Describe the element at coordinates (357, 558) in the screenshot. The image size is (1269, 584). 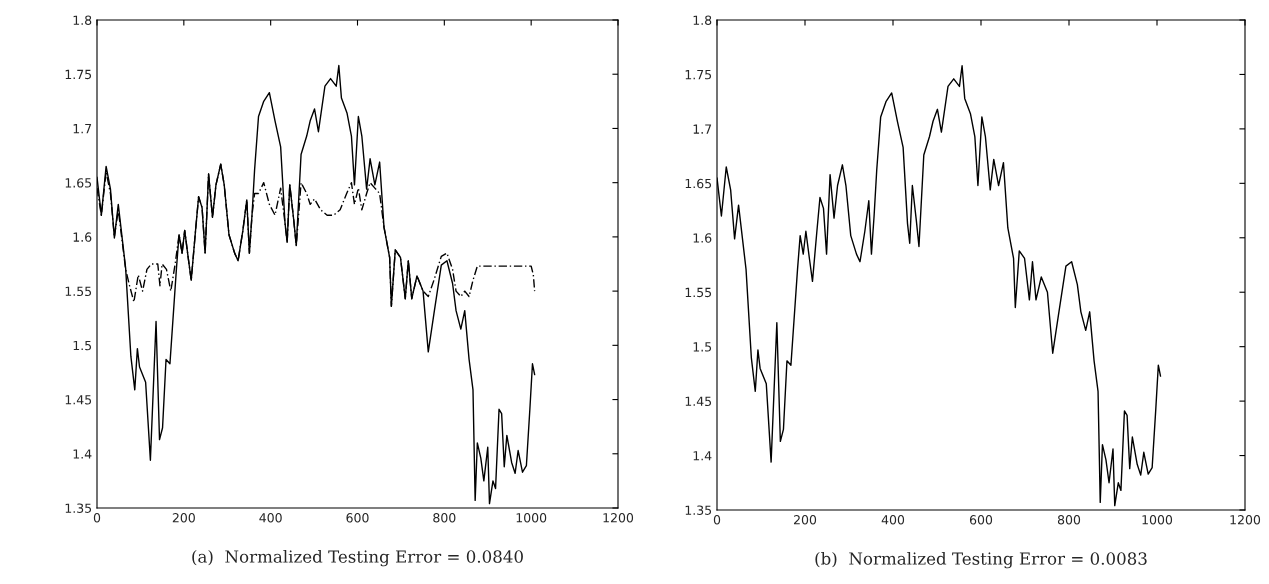
I see `x-axis-title: (a) Normalized Testing Error = 0.0840` at that location.